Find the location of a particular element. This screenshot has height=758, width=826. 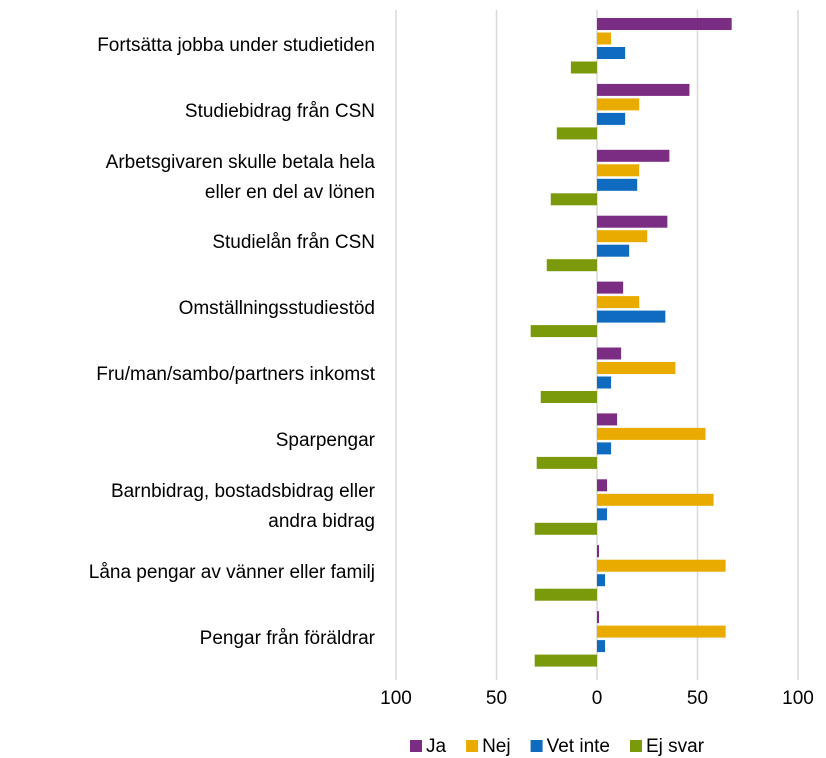

category-label: Fortsätta jobba under studietiden is located at coordinates (236, 45).